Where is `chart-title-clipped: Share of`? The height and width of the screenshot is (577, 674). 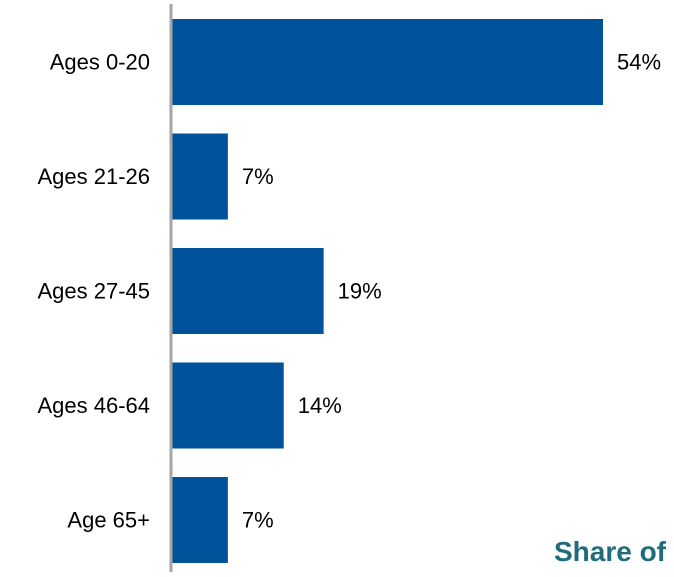 chart-title-clipped: Share of is located at coordinates (609, 552).